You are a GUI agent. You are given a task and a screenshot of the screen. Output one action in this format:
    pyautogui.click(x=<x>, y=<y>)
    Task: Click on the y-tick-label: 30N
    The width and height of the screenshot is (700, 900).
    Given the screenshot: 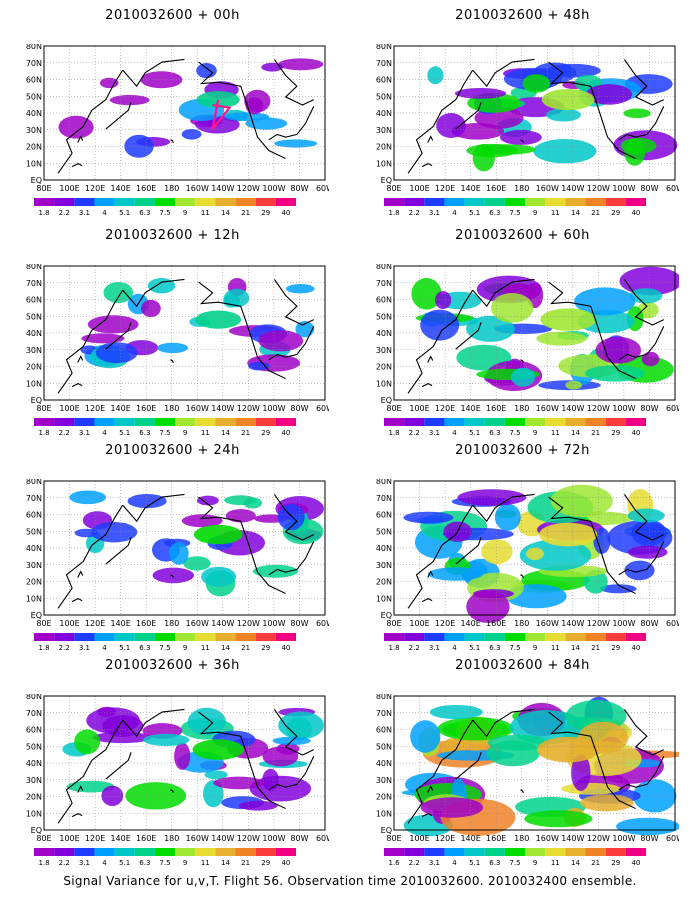 What is the action you would take?
    pyautogui.click(x=384, y=780)
    